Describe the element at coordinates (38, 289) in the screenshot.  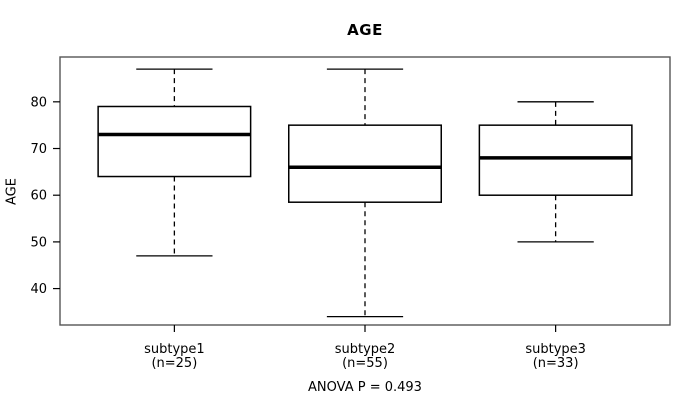
I see `y-tick-label-40: 40` at that location.